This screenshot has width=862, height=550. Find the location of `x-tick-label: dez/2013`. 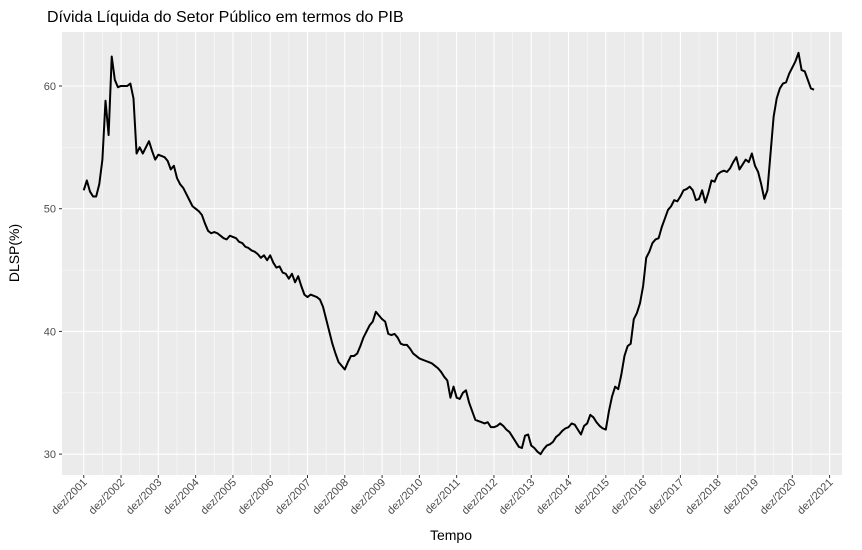

x-tick-label: dez/2013 is located at coordinates (517, 497).